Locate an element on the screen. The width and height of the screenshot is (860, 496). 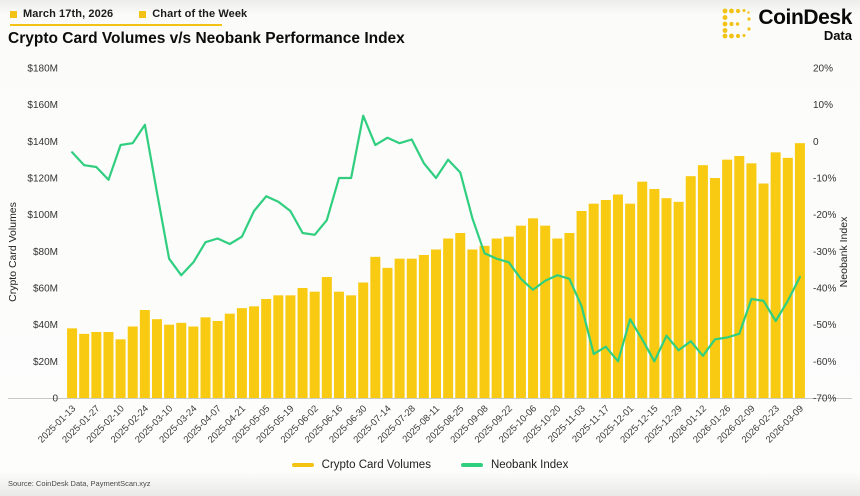
coindesk-mark-icon is located at coordinates (736, 23).